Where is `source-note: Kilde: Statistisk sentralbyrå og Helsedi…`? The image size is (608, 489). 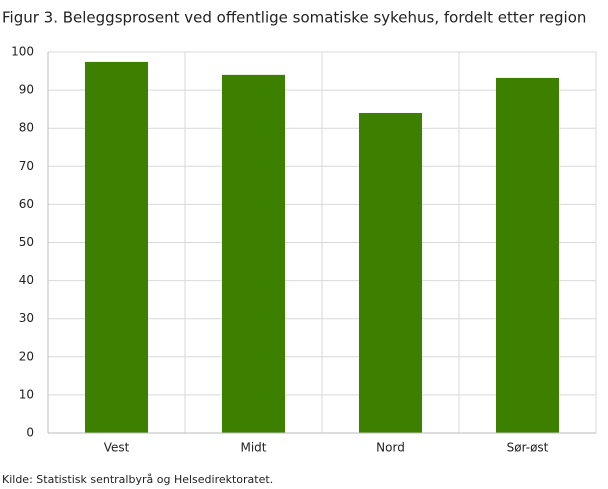 source-note: Kilde: Statistisk sentralbyrå og Helsedi… is located at coordinates (137, 479).